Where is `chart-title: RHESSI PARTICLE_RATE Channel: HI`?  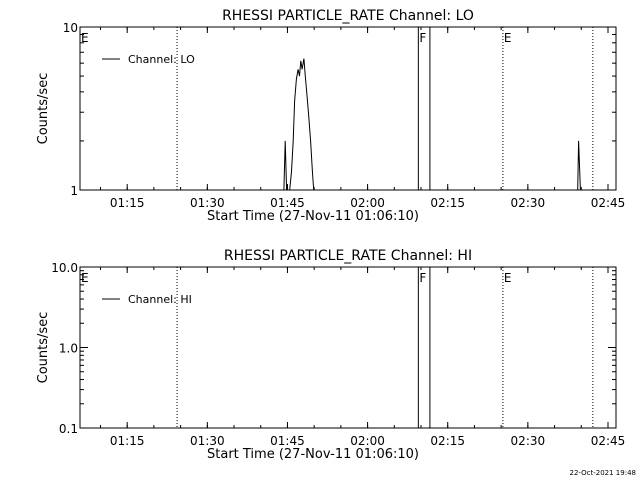
chart-title: RHESSI PARTICLE_RATE Channel: HI is located at coordinates (348, 256).